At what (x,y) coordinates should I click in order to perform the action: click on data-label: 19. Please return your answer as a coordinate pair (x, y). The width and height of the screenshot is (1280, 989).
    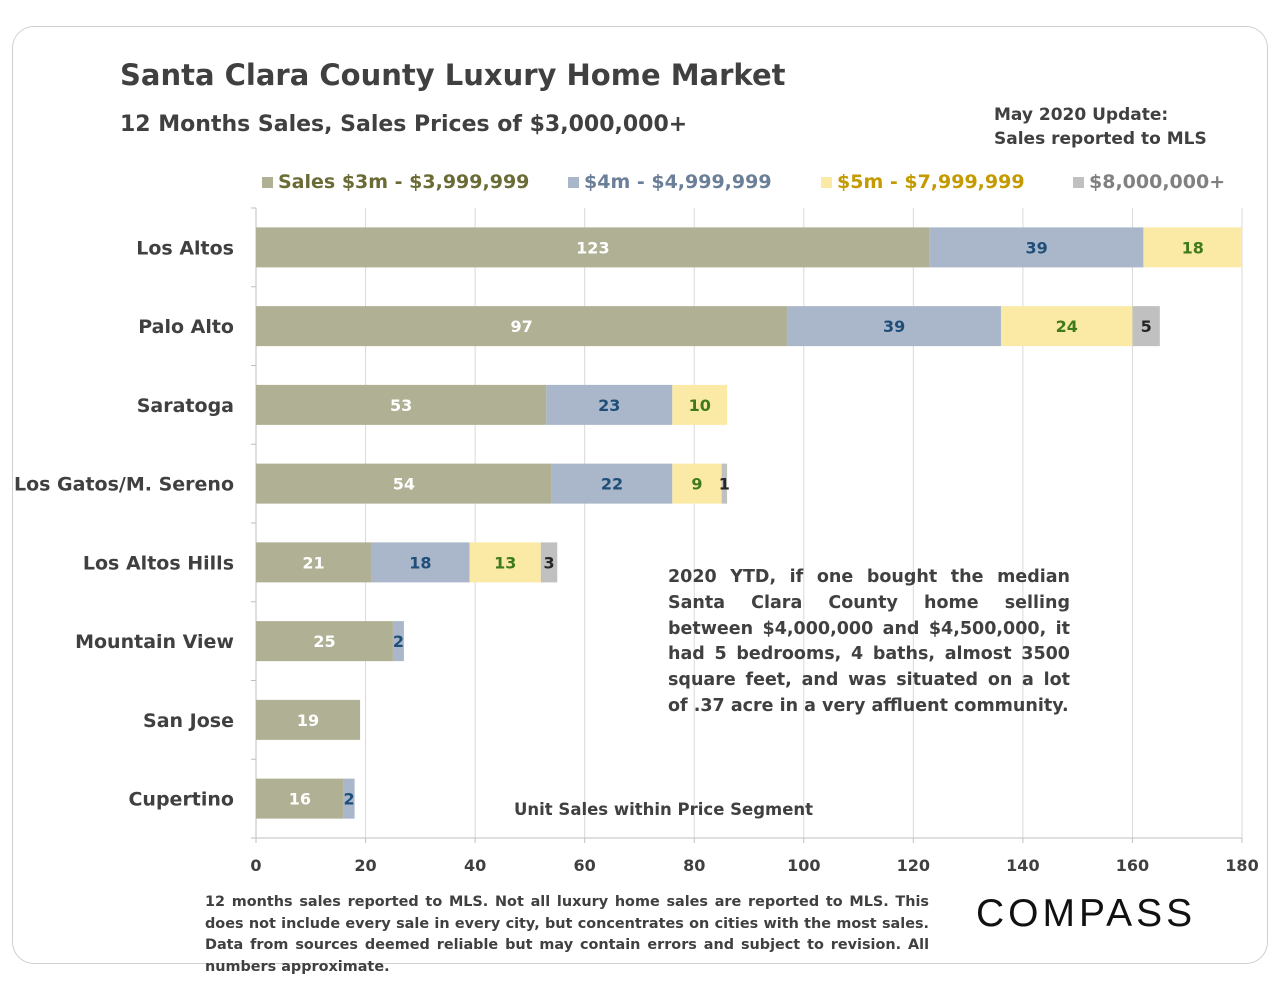
    Looking at the image, I should click on (308, 720).